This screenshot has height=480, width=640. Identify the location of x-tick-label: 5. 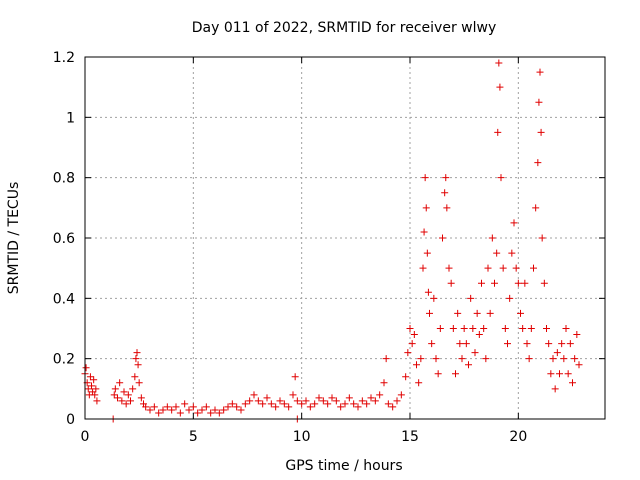
(193, 437).